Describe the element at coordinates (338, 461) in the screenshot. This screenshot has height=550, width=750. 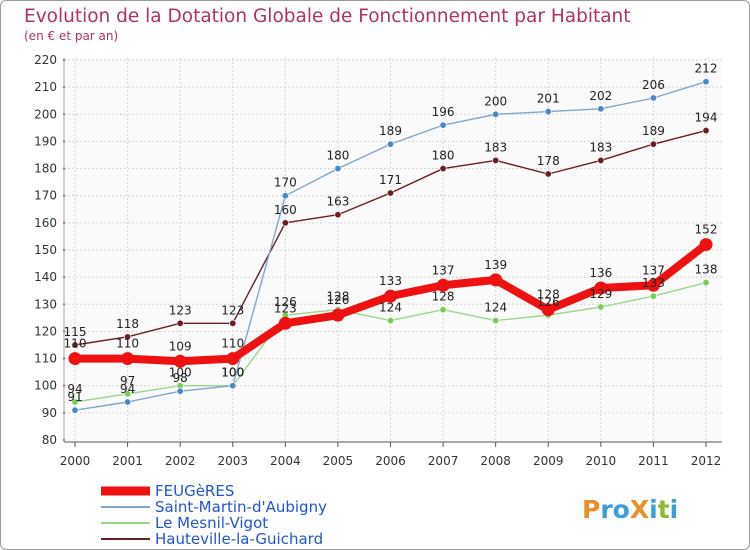
I see `x-tick-label: 2005` at that location.